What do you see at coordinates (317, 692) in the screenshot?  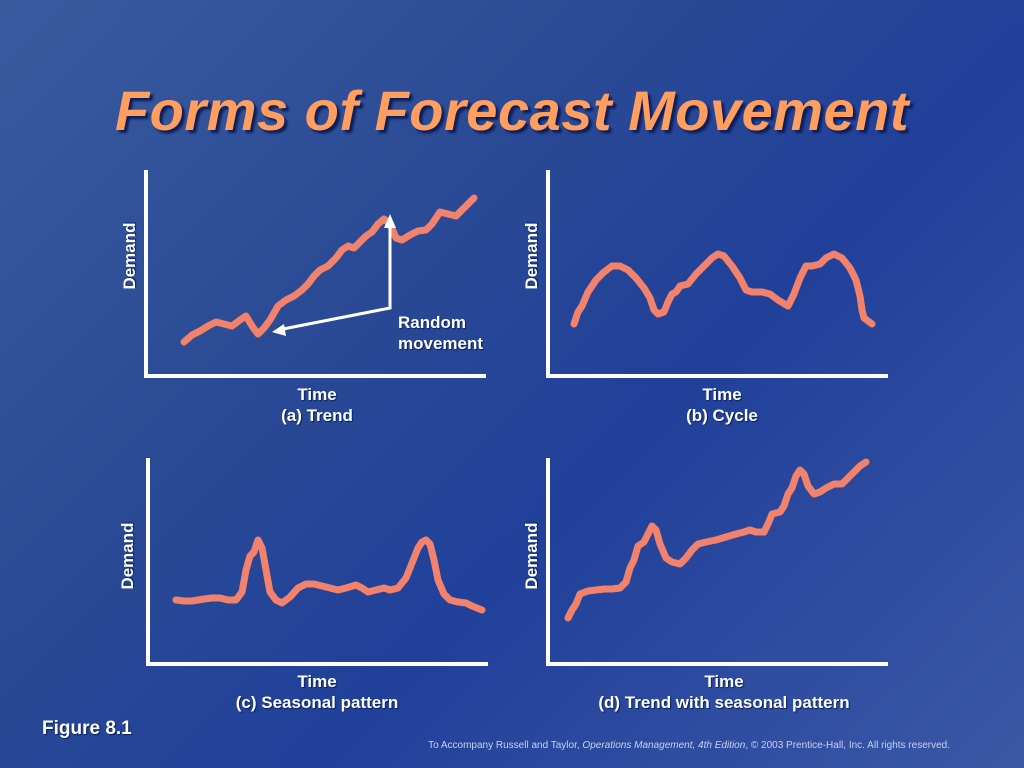 I see `x-axis-label: Time (c) Seasonal pattern` at bounding box center [317, 692].